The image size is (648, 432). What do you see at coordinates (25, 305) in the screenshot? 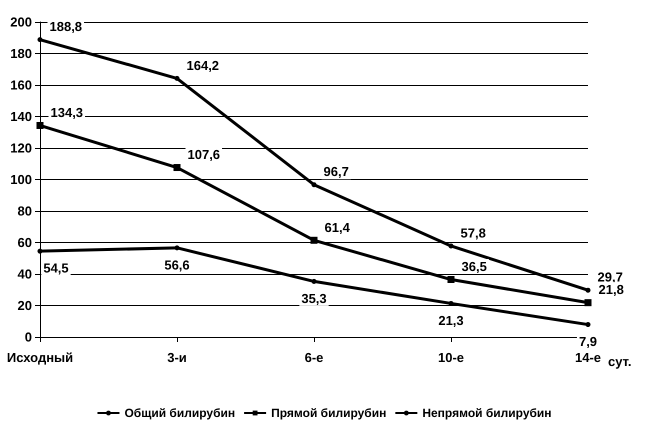
I see `y-tick-label: 20` at bounding box center [25, 305].